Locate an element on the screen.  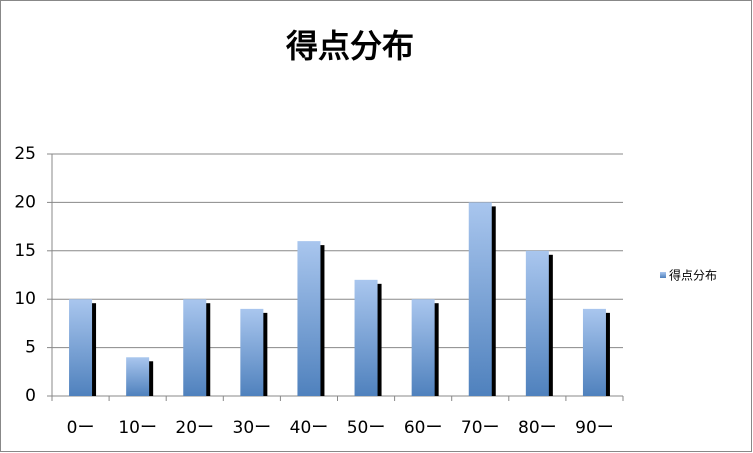
x-tick-label: 0ー is located at coordinates (81, 428).